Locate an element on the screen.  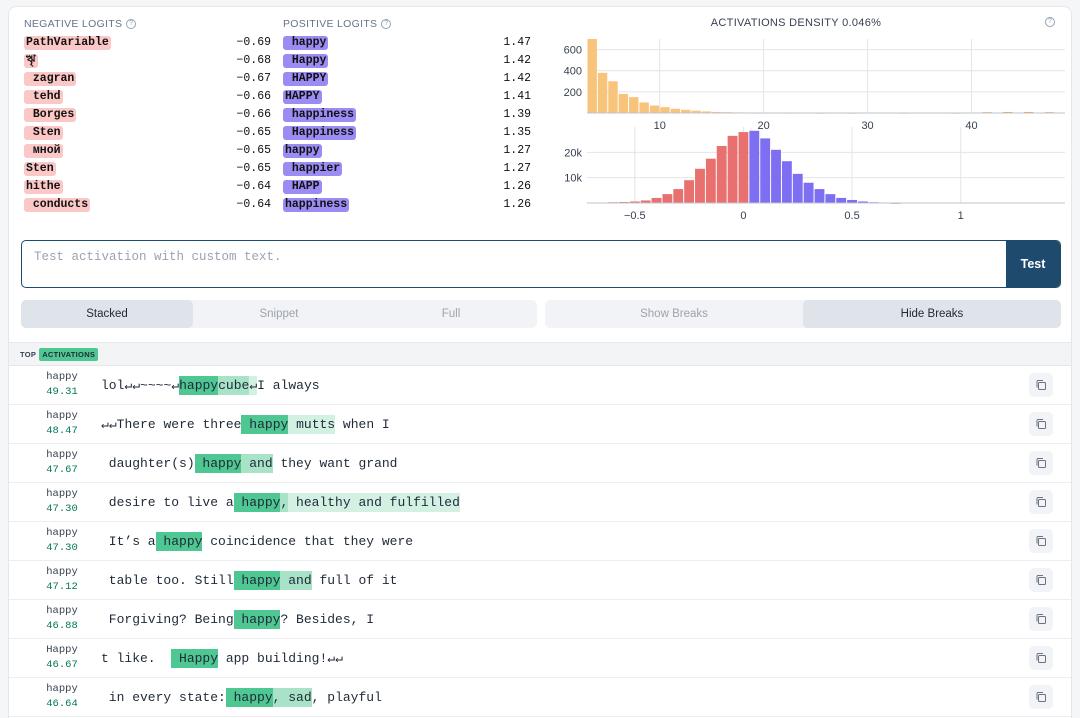
highlighted-token: mutts is located at coordinates (312, 424).